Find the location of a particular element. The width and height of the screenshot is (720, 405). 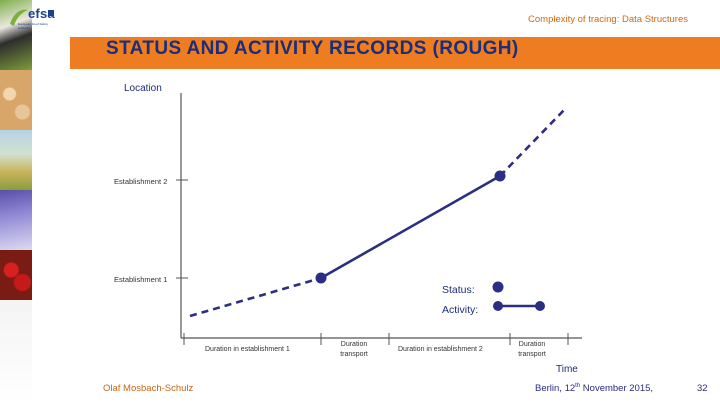

section-title: Complexity of tracing: Data Structures is located at coordinates (608, 19).